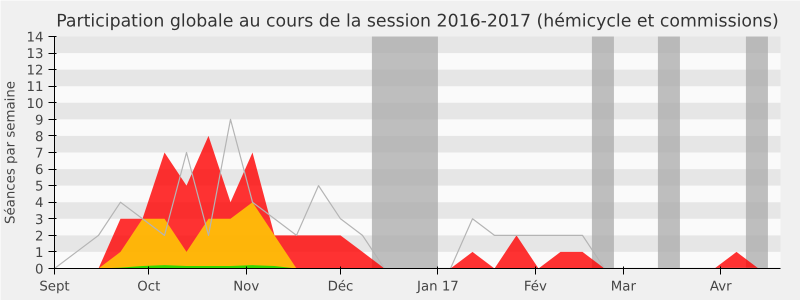 This screenshot has height=300, width=800. What do you see at coordinates (535, 287) in the screenshot?
I see `x-tick-label: Fév` at bounding box center [535, 287].